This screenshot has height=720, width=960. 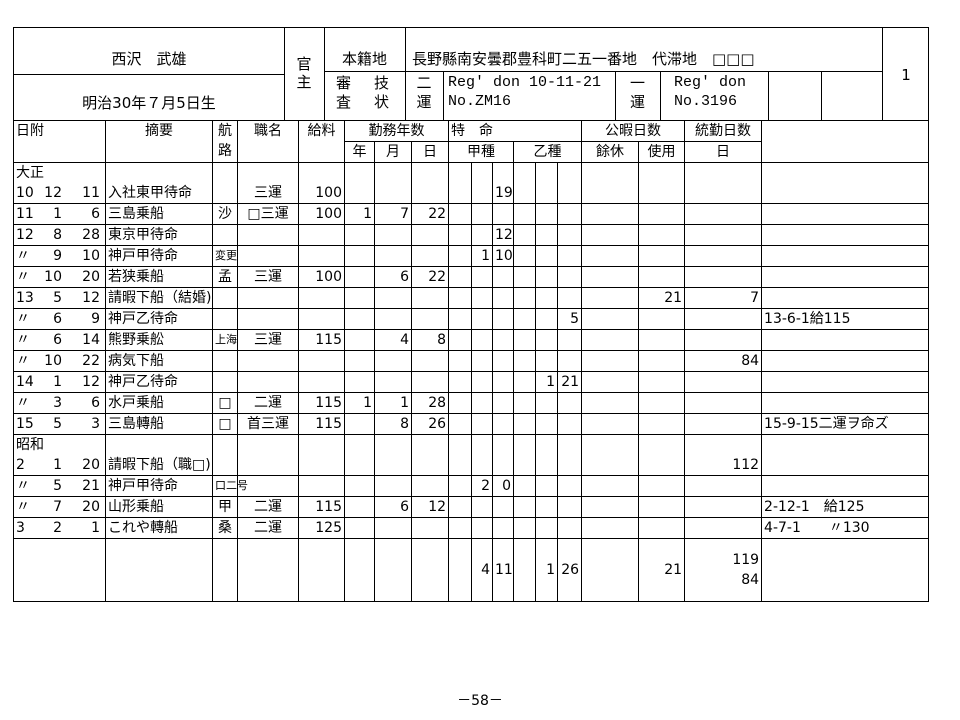 I want to click on date-day: 28, so click(x=91, y=235).